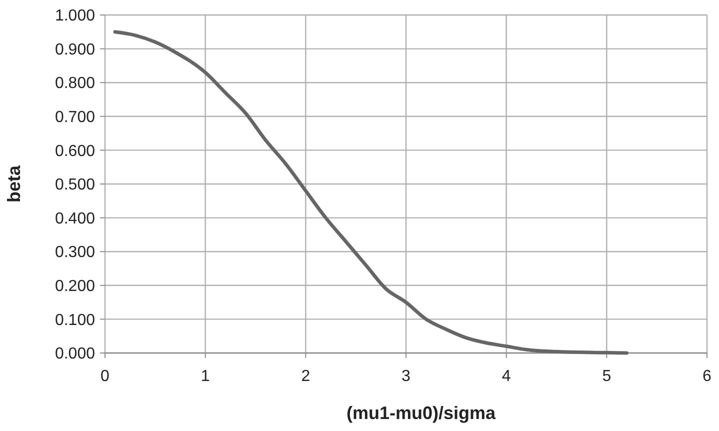  Describe the element at coordinates (75, 253) in the screenshot. I see `y-tick-label: 0.300` at that location.